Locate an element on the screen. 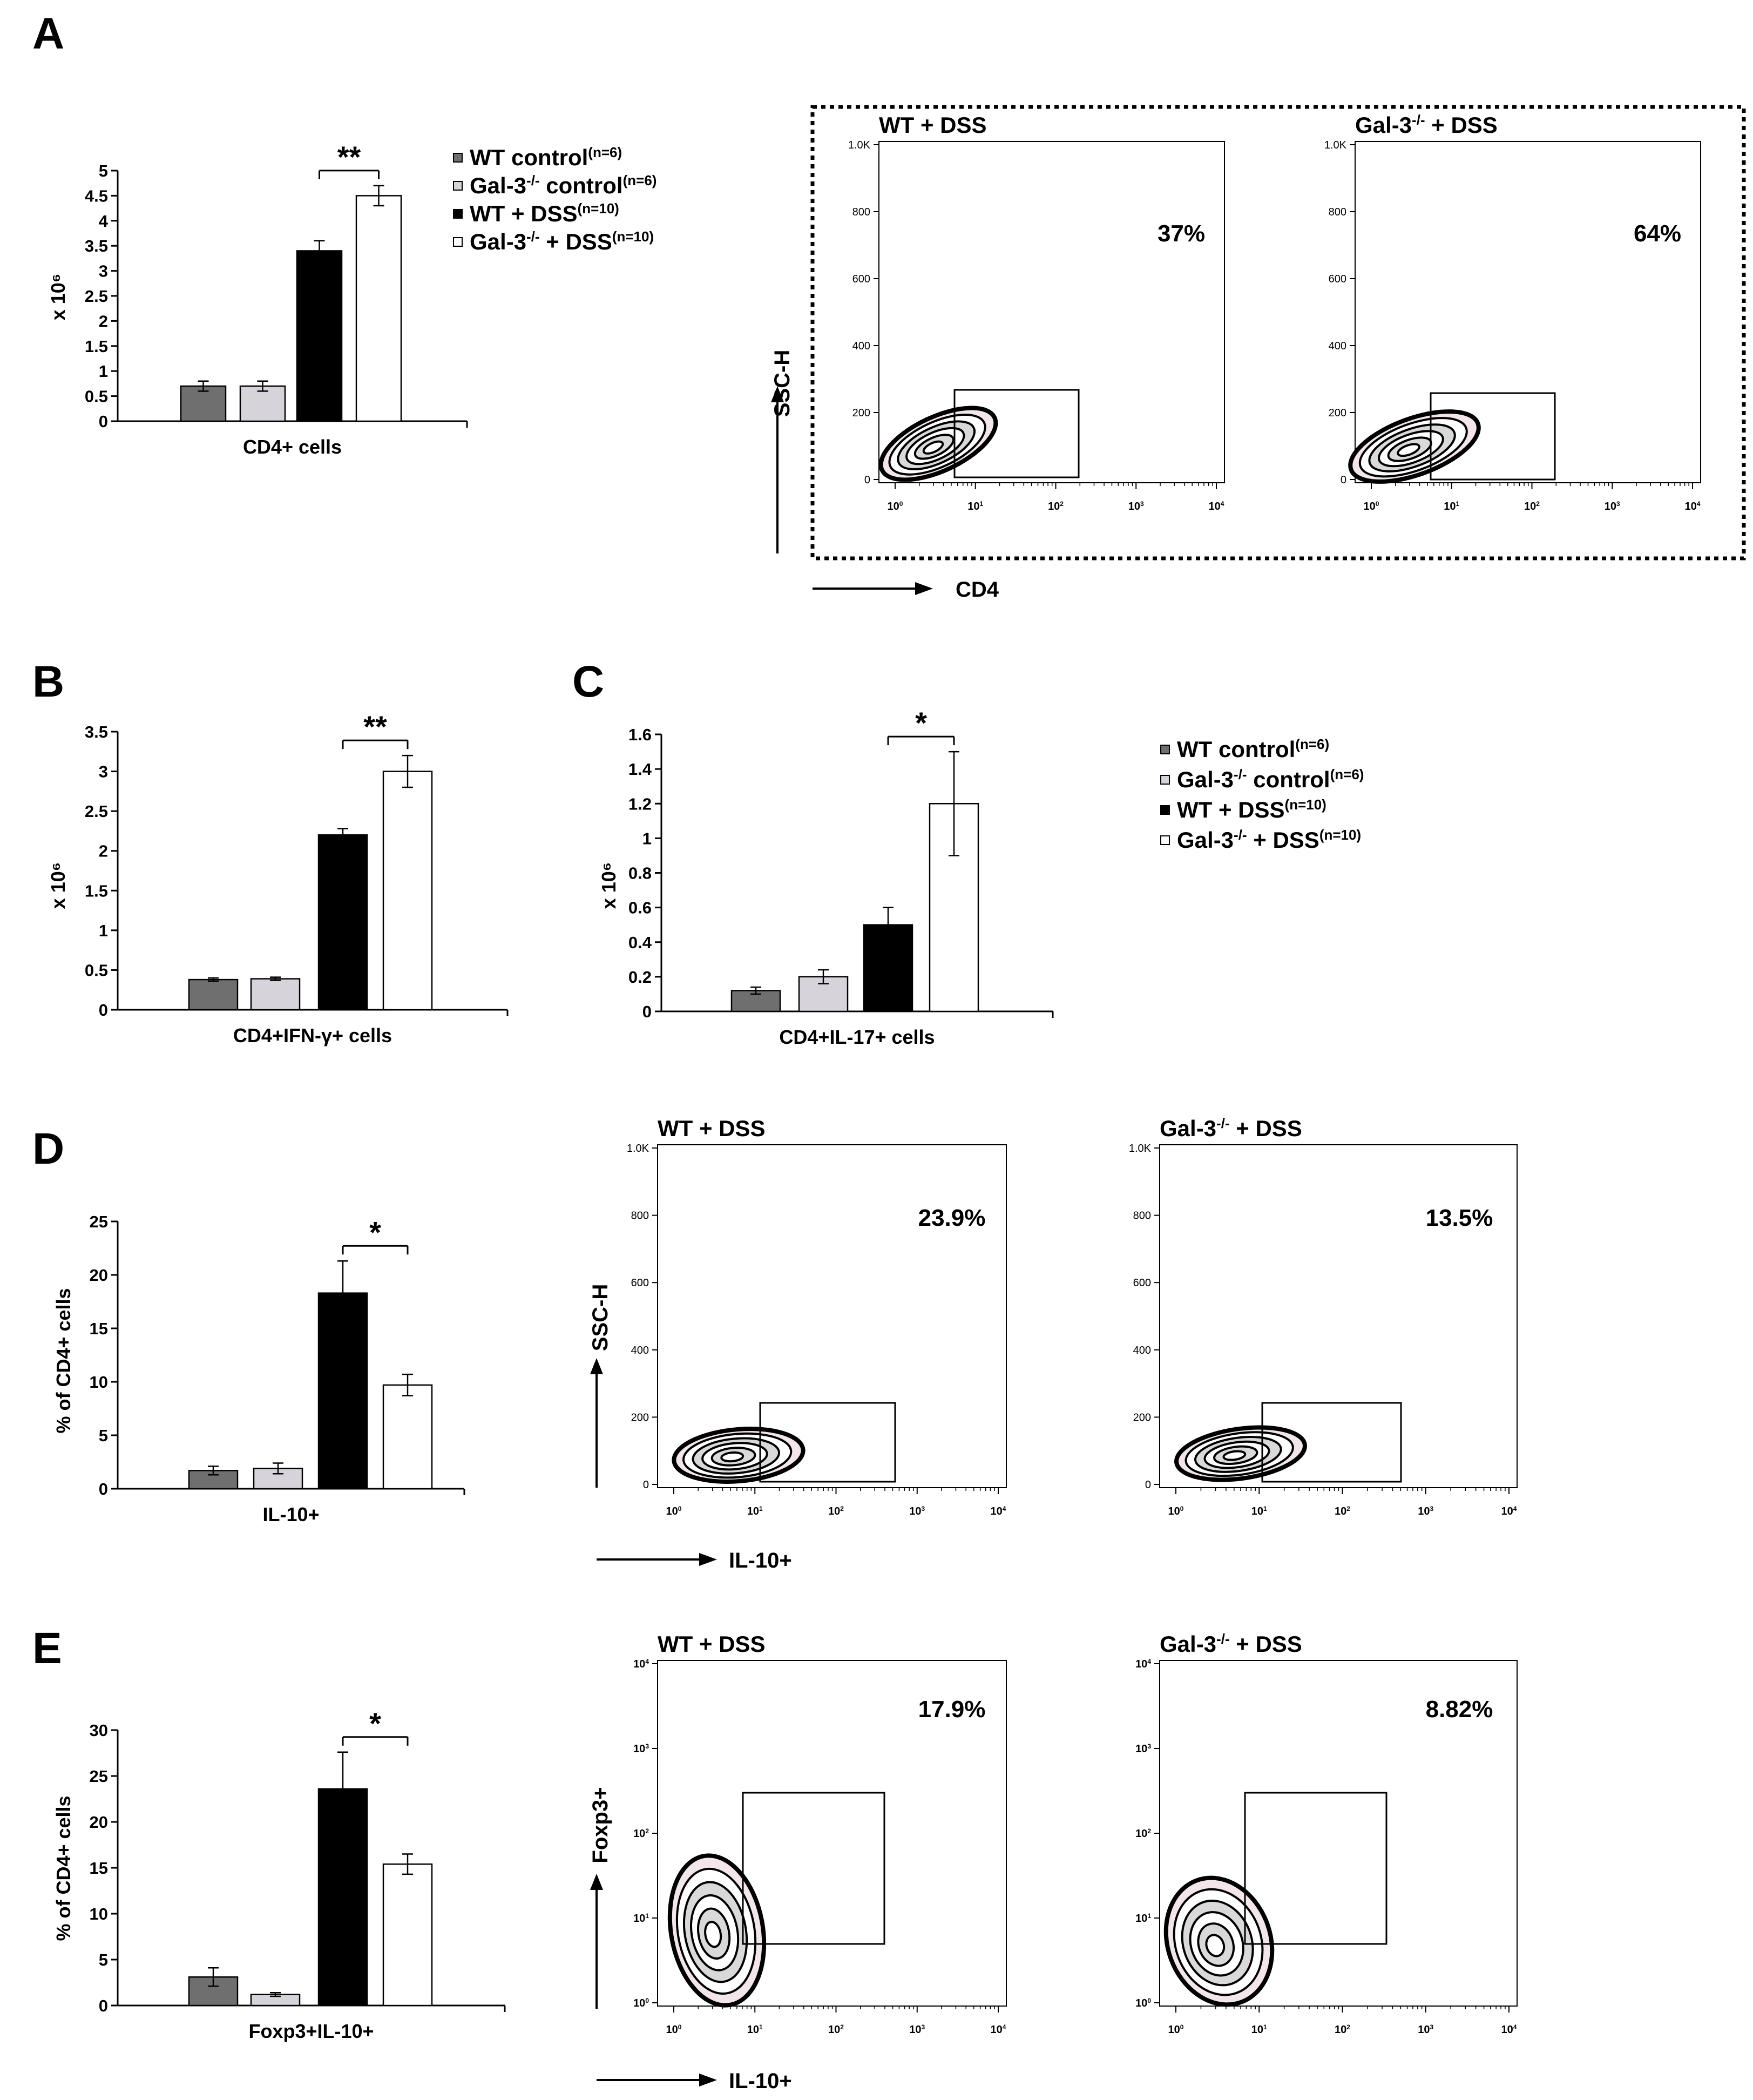  bar-chart-e: 0 5 10 15 20 25 30 % of CD4+ cells Foxp3+IL-10+ * is located at coordinates (279, 1874).